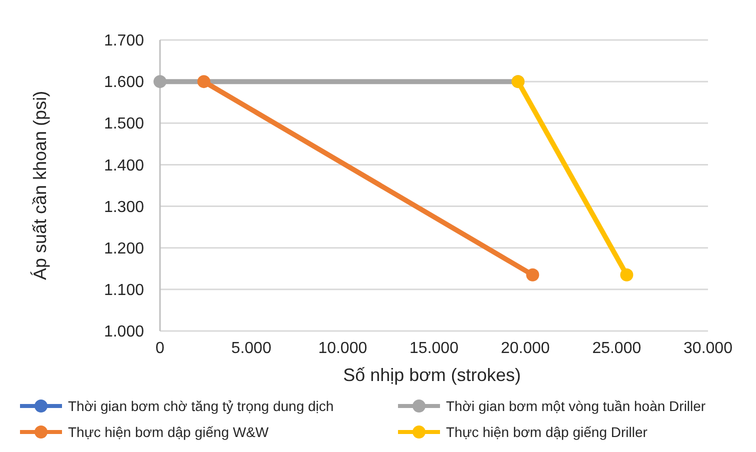 This screenshot has height=452, width=756. Describe the element at coordinates (124, 249) in the screenshot. I see `y-tick-label: 1.200` at that location.